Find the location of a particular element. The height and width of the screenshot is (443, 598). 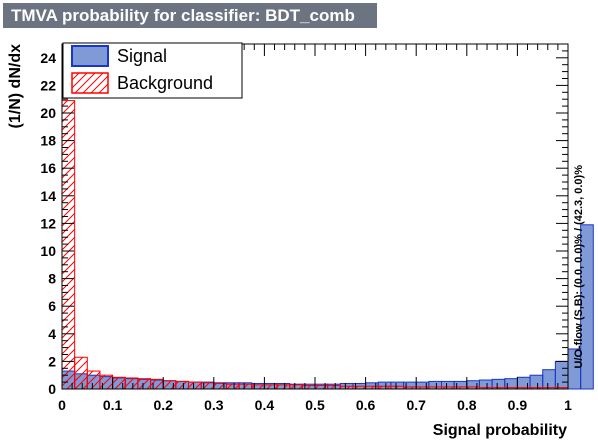

x-tick-label: 0.8 is located at coordinates (467, 405).